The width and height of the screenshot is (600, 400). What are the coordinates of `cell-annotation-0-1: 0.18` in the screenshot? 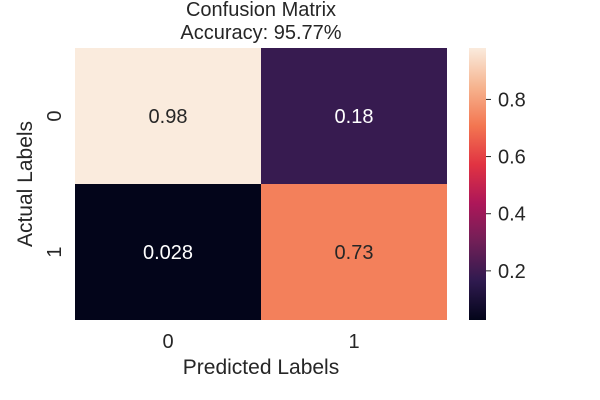 It's located at (354, 117).